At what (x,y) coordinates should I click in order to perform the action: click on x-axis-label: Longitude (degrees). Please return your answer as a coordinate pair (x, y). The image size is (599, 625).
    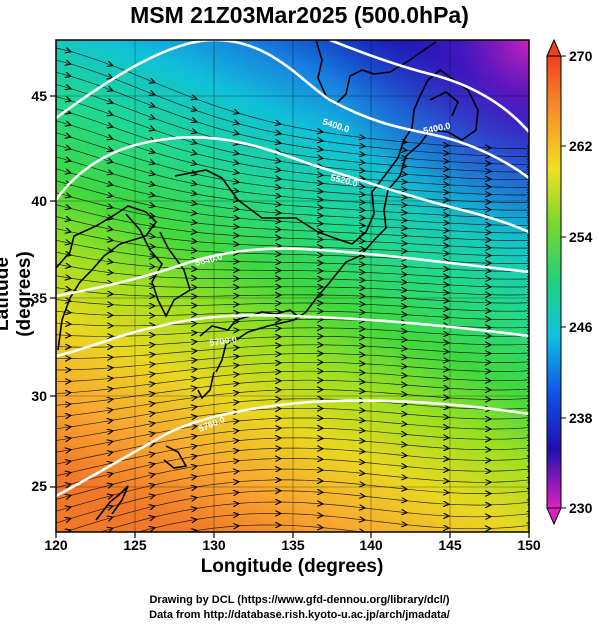
    Looking at the image, I should click on (292, 566).